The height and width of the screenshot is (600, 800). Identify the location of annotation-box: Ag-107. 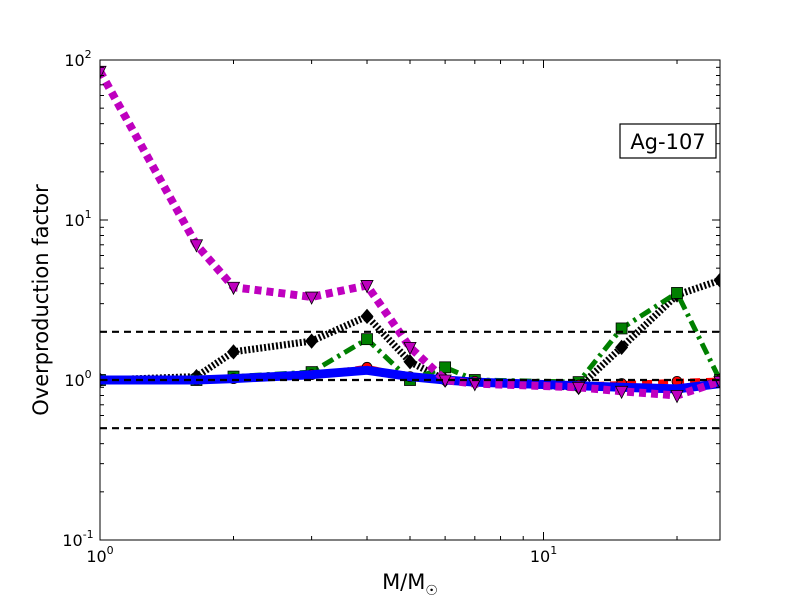
(668, 141).